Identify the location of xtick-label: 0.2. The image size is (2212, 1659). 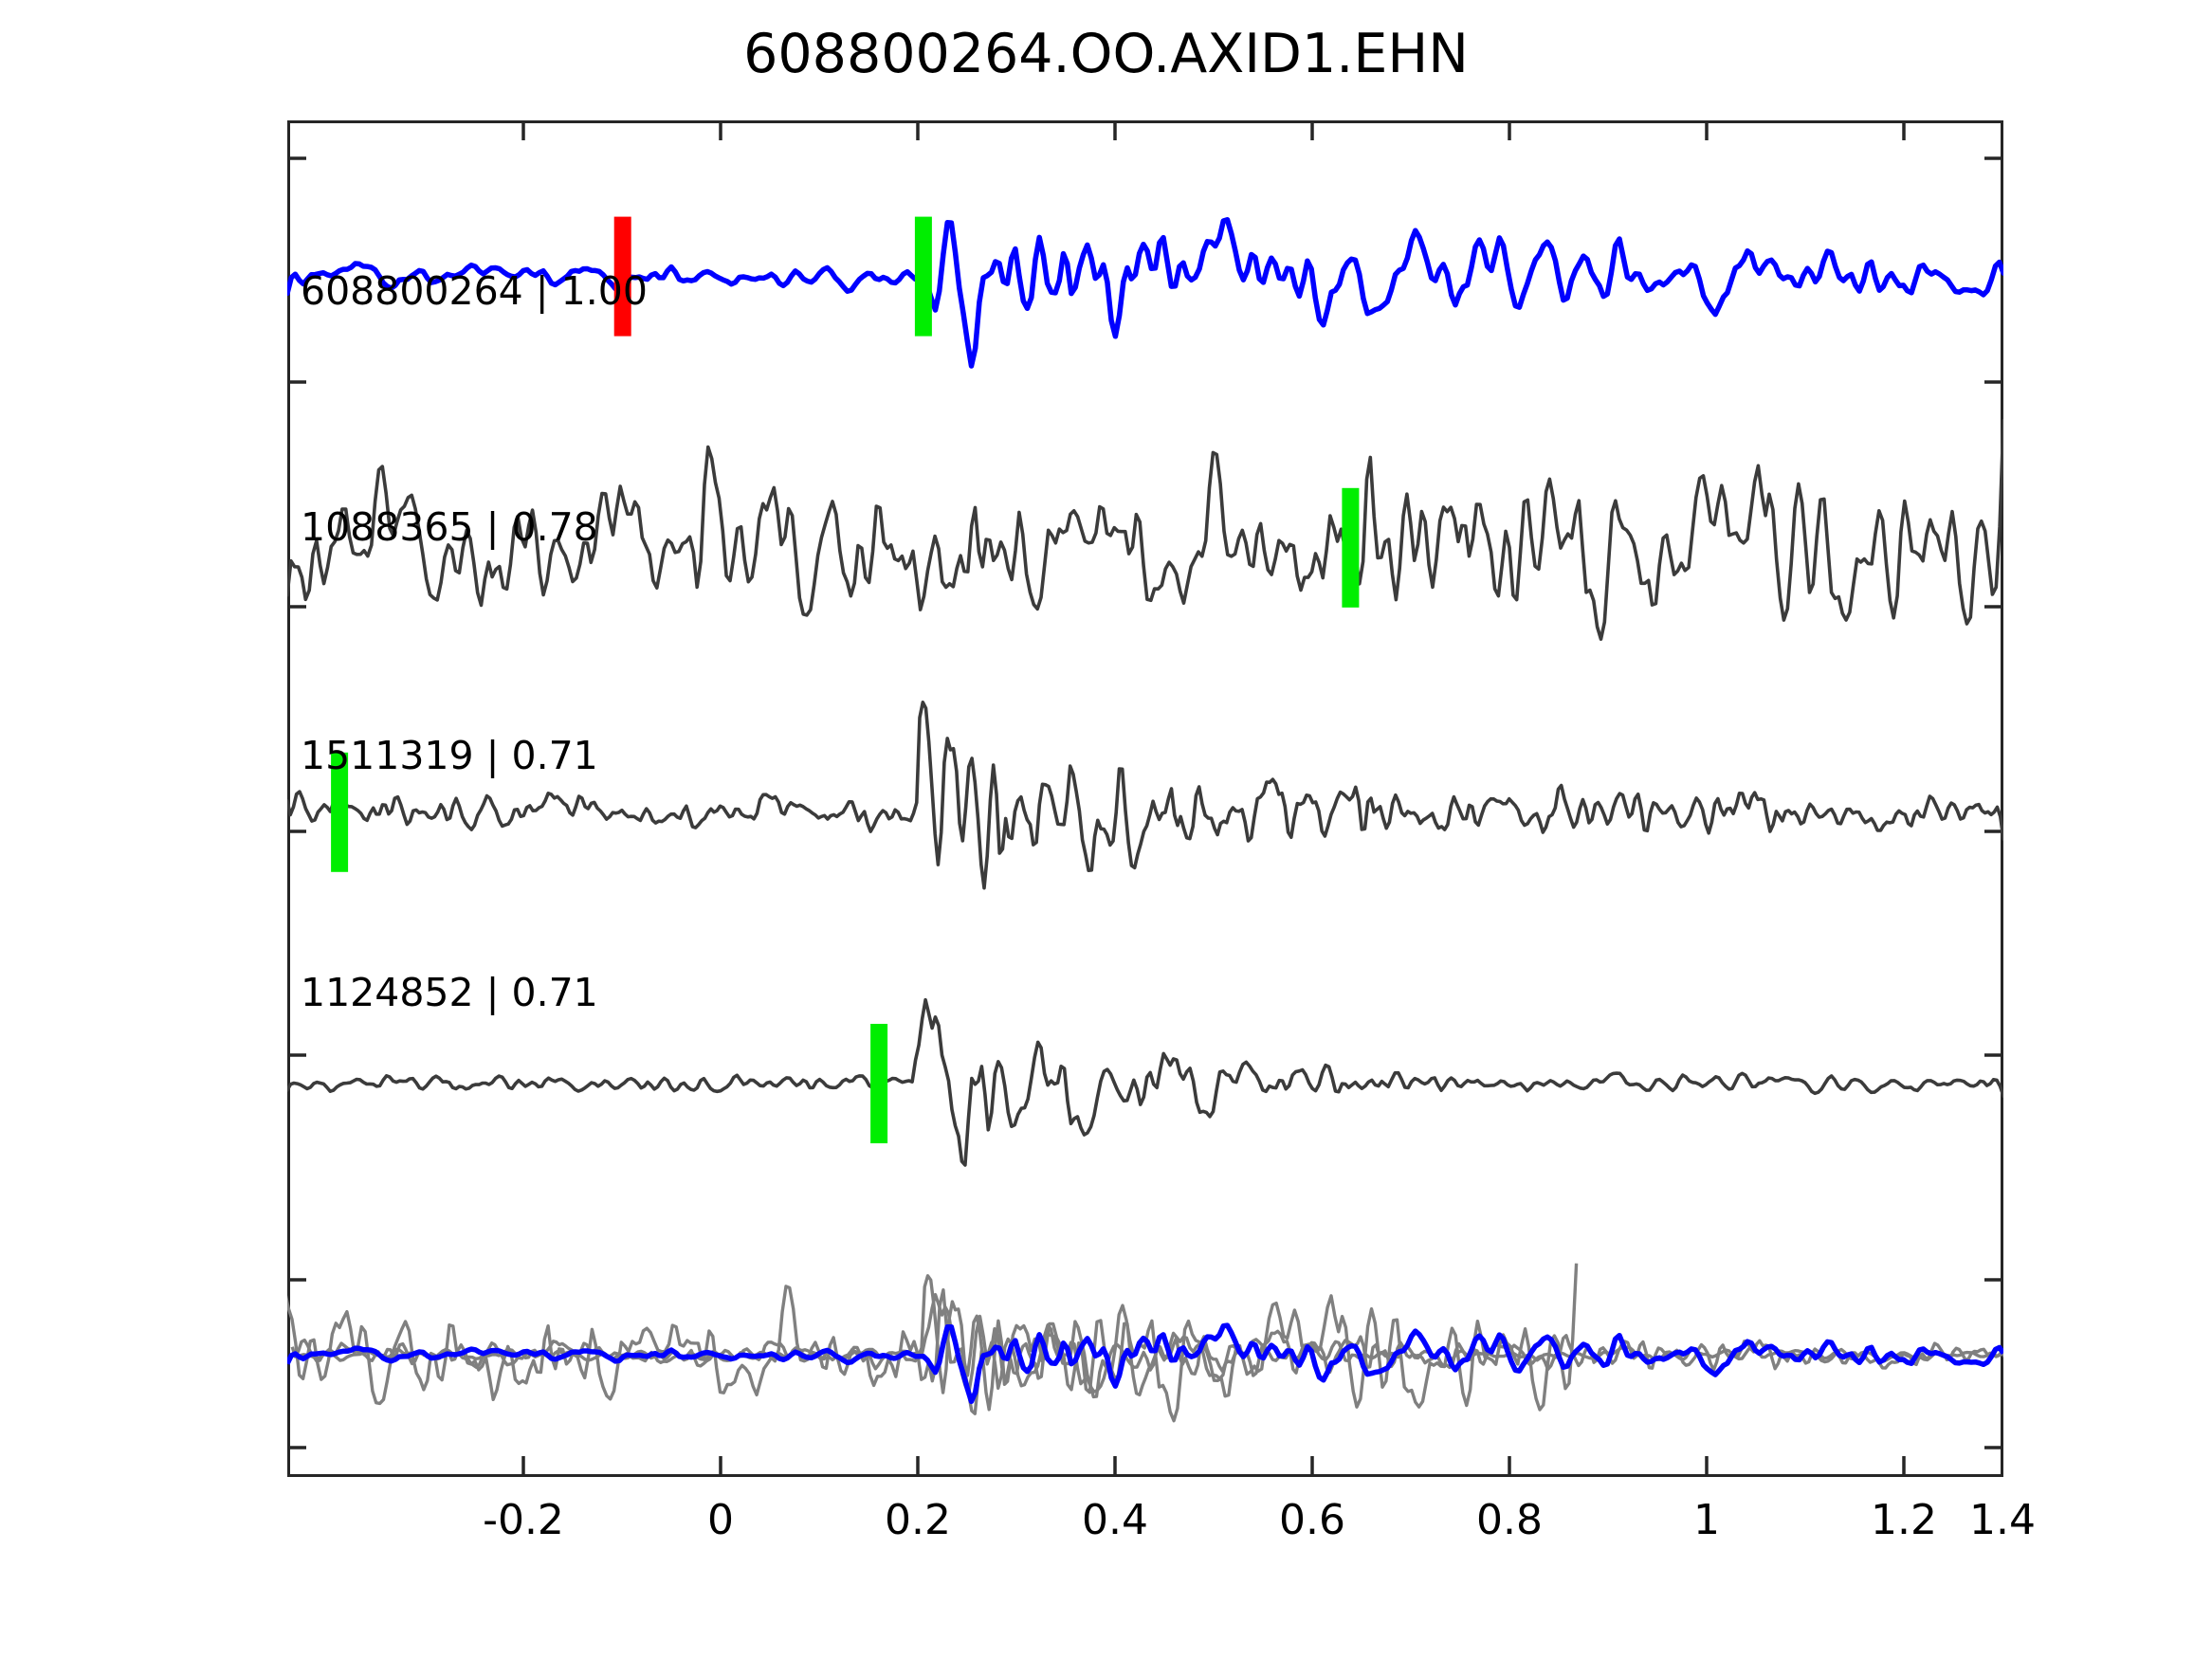
(918, 1520).